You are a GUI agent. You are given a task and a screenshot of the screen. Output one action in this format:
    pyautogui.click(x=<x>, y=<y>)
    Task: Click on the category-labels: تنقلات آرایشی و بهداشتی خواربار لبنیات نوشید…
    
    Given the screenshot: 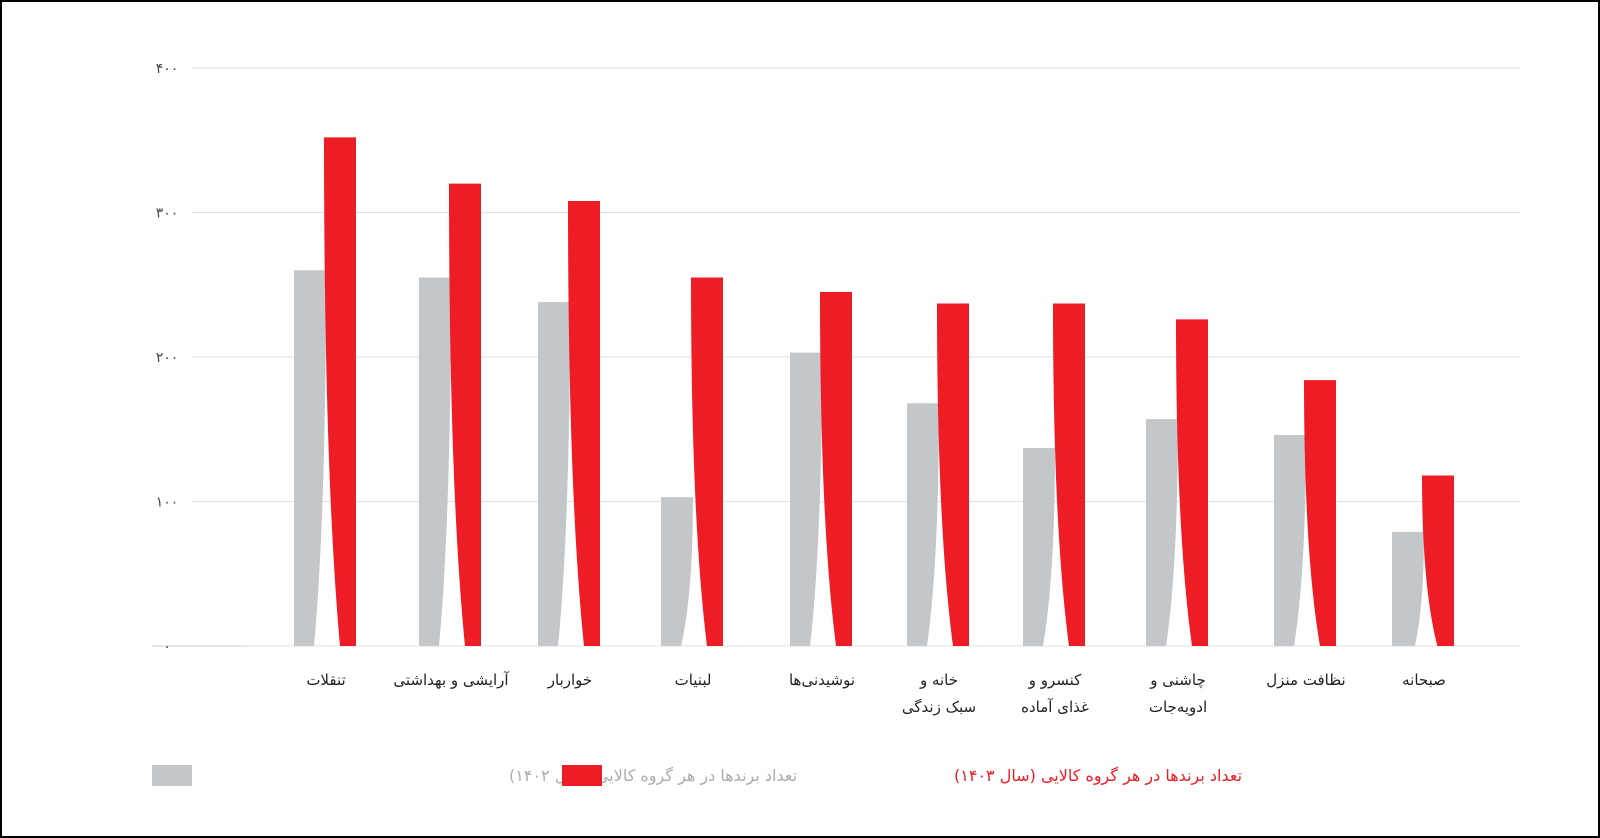 What is the action you would take?
    pyautogui.click(x=876, y=693)
    